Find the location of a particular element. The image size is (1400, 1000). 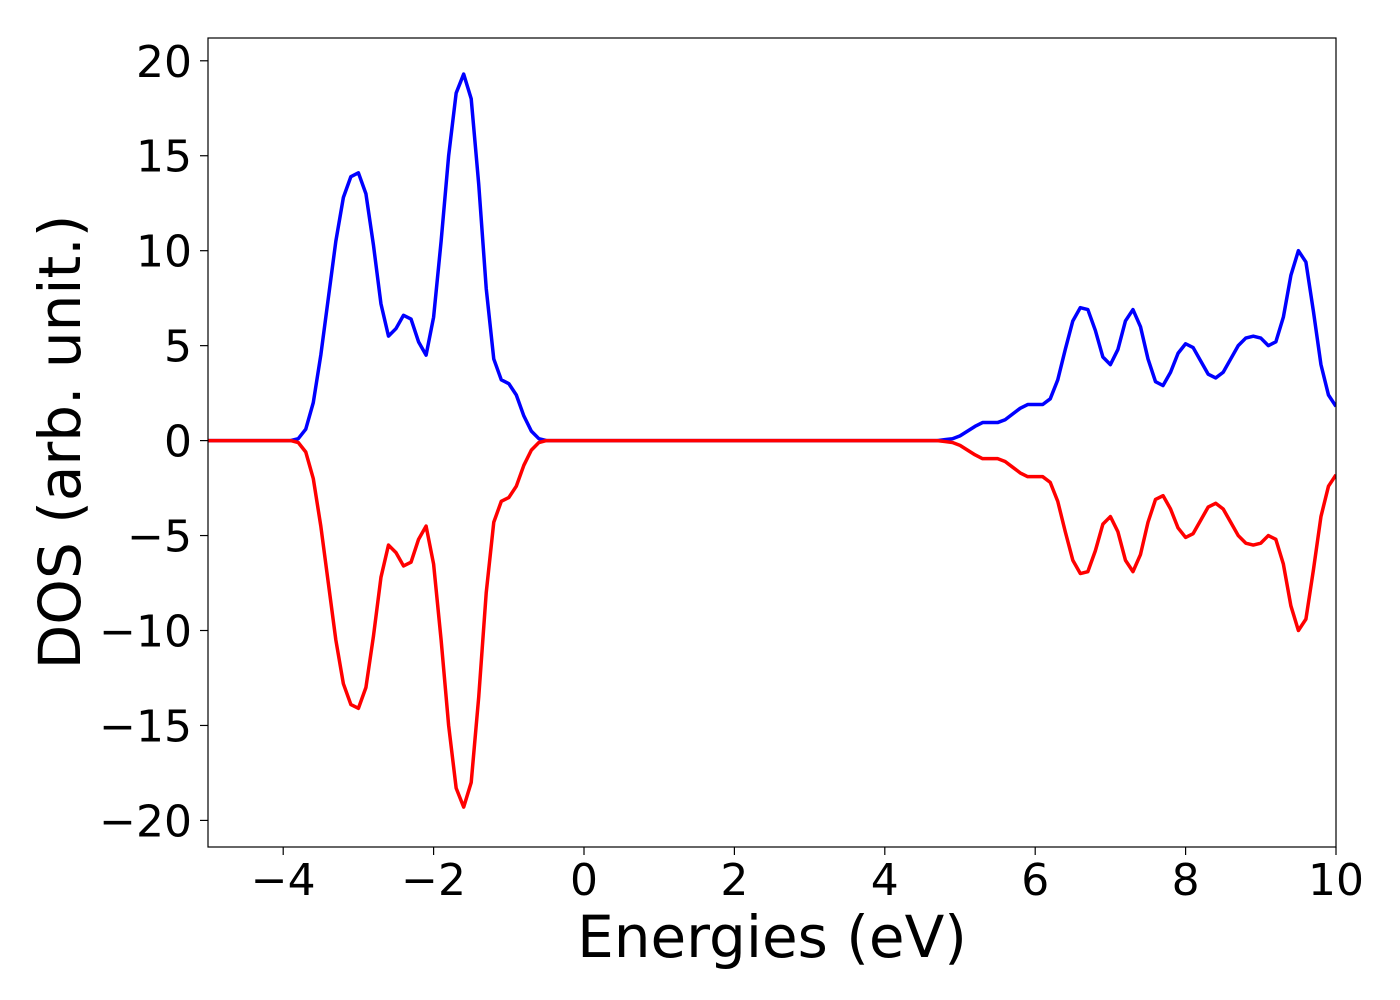

y-tick-label: 20 is located at coordinates (164, 62).